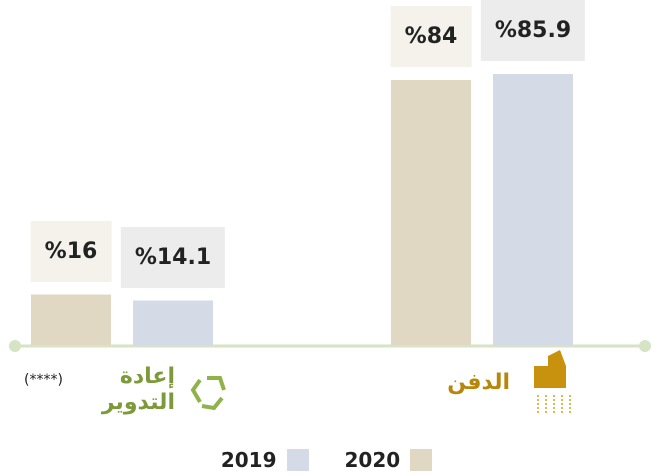 The image size is (653, 476). What do you see at coordinates (552, 381) in the screenshot?
I see `landfill-icon` at bounding box center [552, 381].